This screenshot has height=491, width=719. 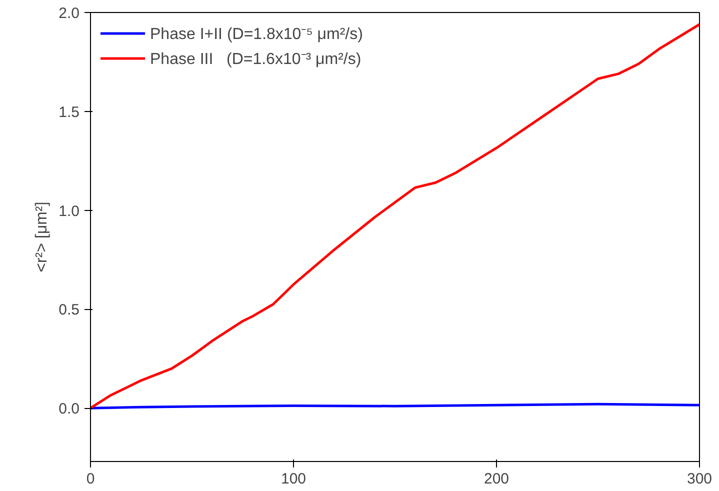 What do you see at coordinates (69, 409) in the screenshot?
I see `y-tick-label: 0.0` at bounding box center [69, 409].